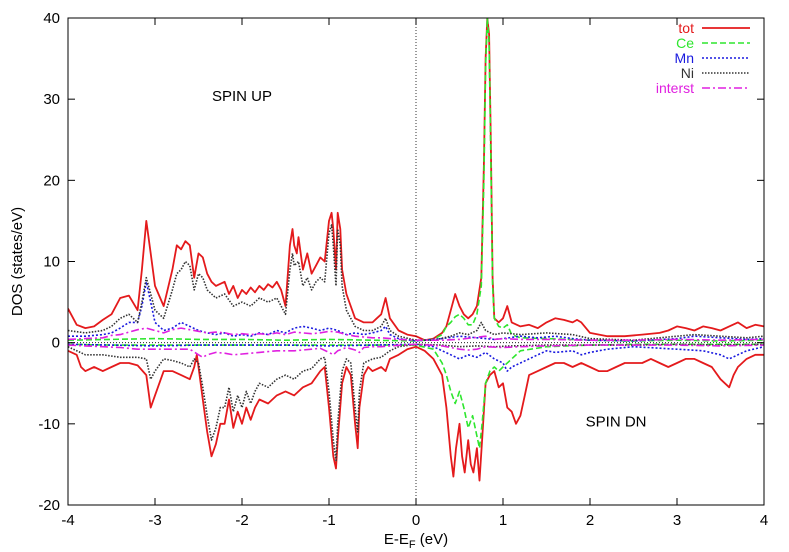  What do you see at coordinates (675, 88) in the screenshot?
I see `legend-label-interst: interst` at bounding box center [675, 88].